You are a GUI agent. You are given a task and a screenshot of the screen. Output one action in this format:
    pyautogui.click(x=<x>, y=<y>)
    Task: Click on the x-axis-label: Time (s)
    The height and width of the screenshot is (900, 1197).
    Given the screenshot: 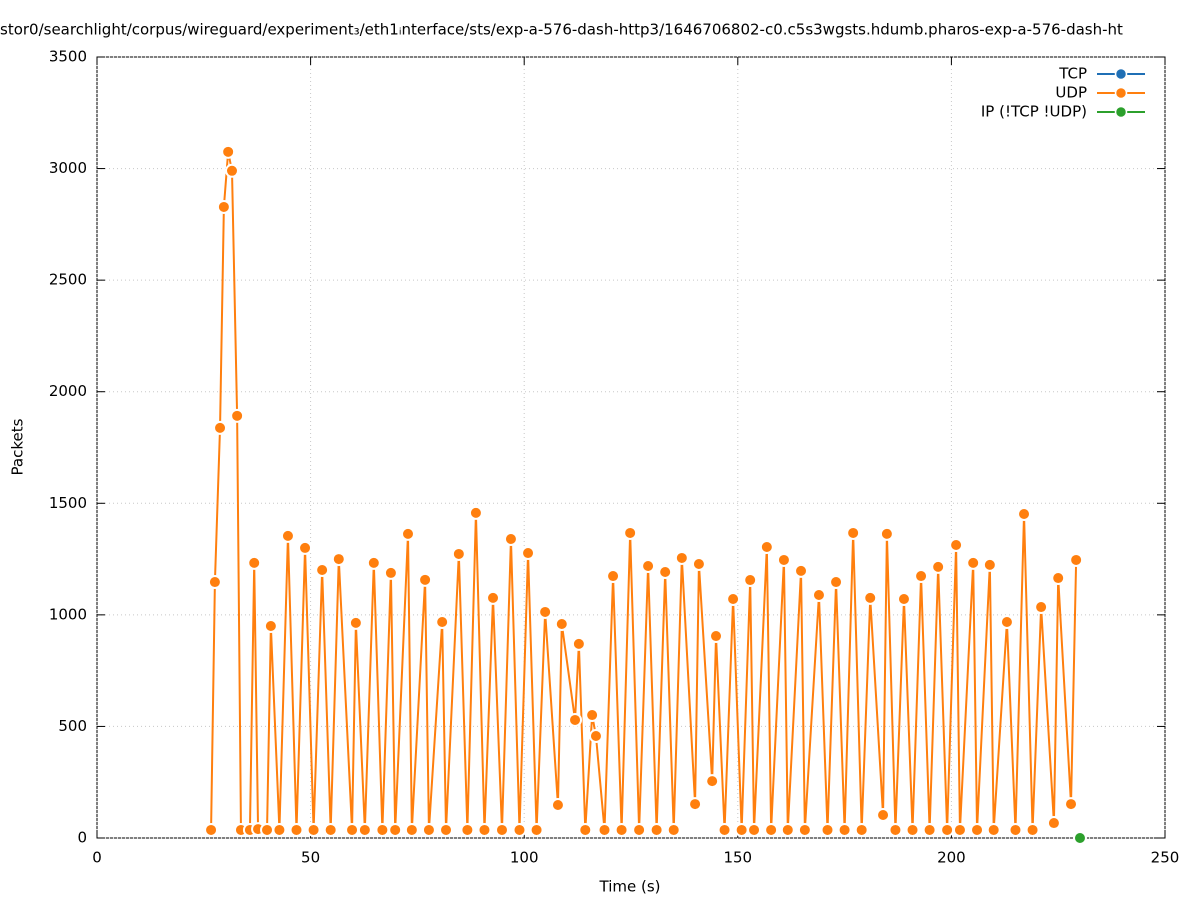 What is the action you would take?
    pyautogui.click(x=630, y=887)
    